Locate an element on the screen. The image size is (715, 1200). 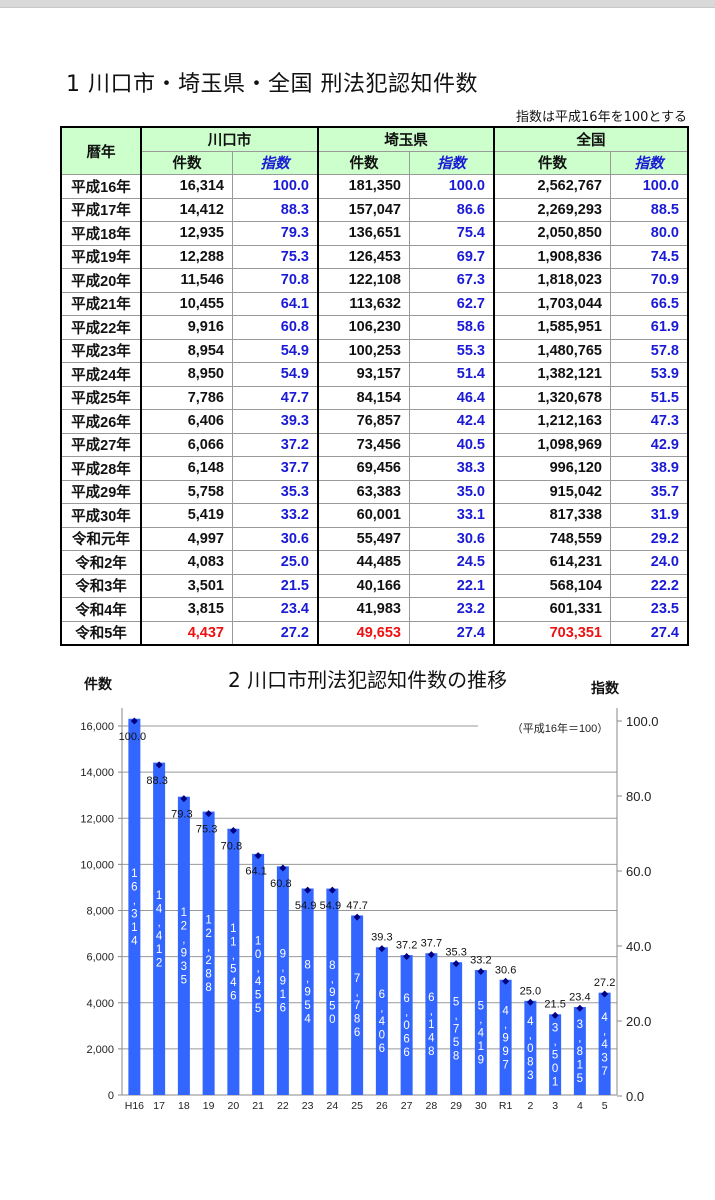
table-row: 令和元年 4,997 30.6 55,497 30.6 748,559 29.2 is located at coordinates (374, 538).